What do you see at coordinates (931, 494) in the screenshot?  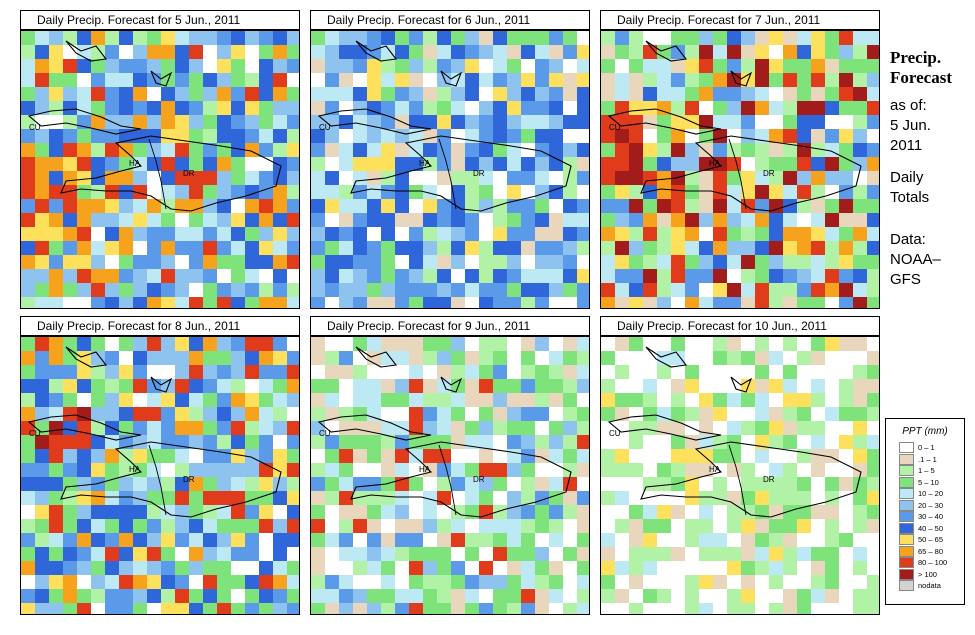 I see `legend-label: 10 – 20` at bounding box center [931, 494].